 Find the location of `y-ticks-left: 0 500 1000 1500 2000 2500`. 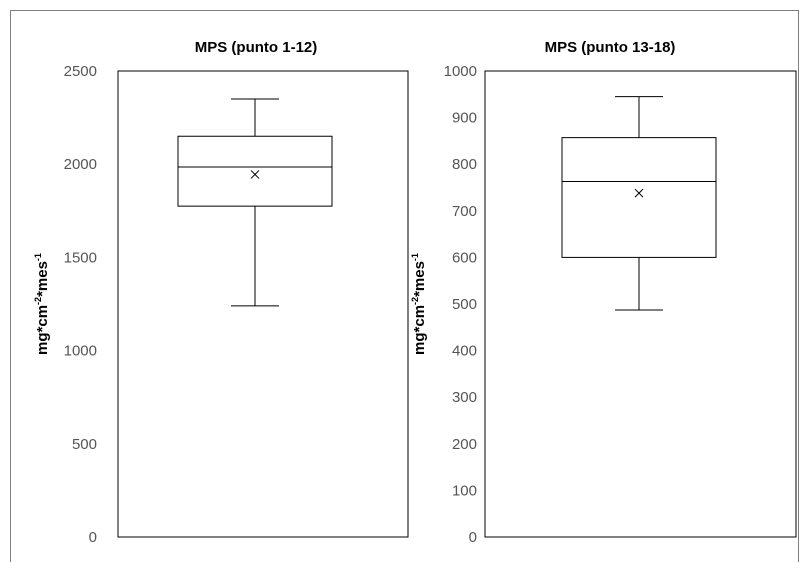

y-ticks-left: 0 500 1000 1500 2000 2500 is located at coordinates (80, 304).